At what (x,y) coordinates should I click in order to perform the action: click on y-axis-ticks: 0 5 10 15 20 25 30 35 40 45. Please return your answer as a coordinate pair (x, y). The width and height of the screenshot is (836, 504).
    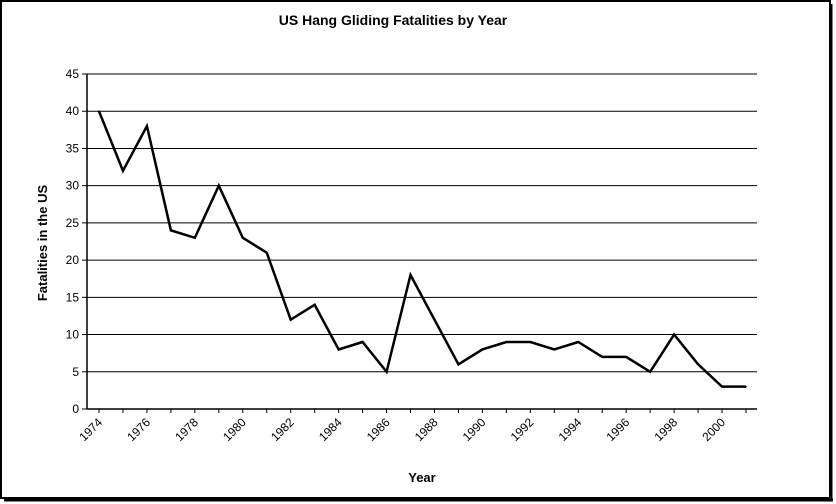
    Looking at the image, I should click on (76, 241).